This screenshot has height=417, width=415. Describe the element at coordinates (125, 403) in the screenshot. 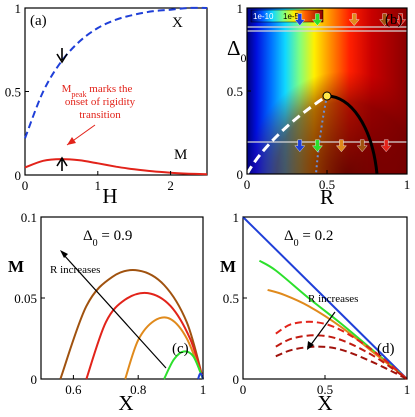

I see `x-axis-label-c: X` at that location.